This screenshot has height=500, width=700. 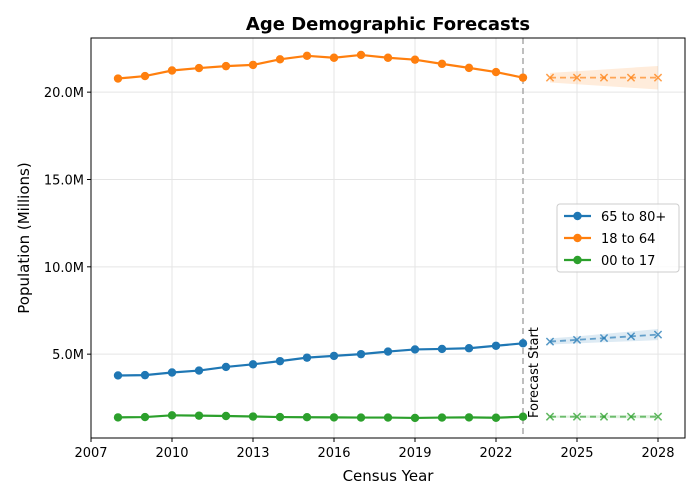 I want to click on x-tick-label: 2025, so click(x=576, y=453).